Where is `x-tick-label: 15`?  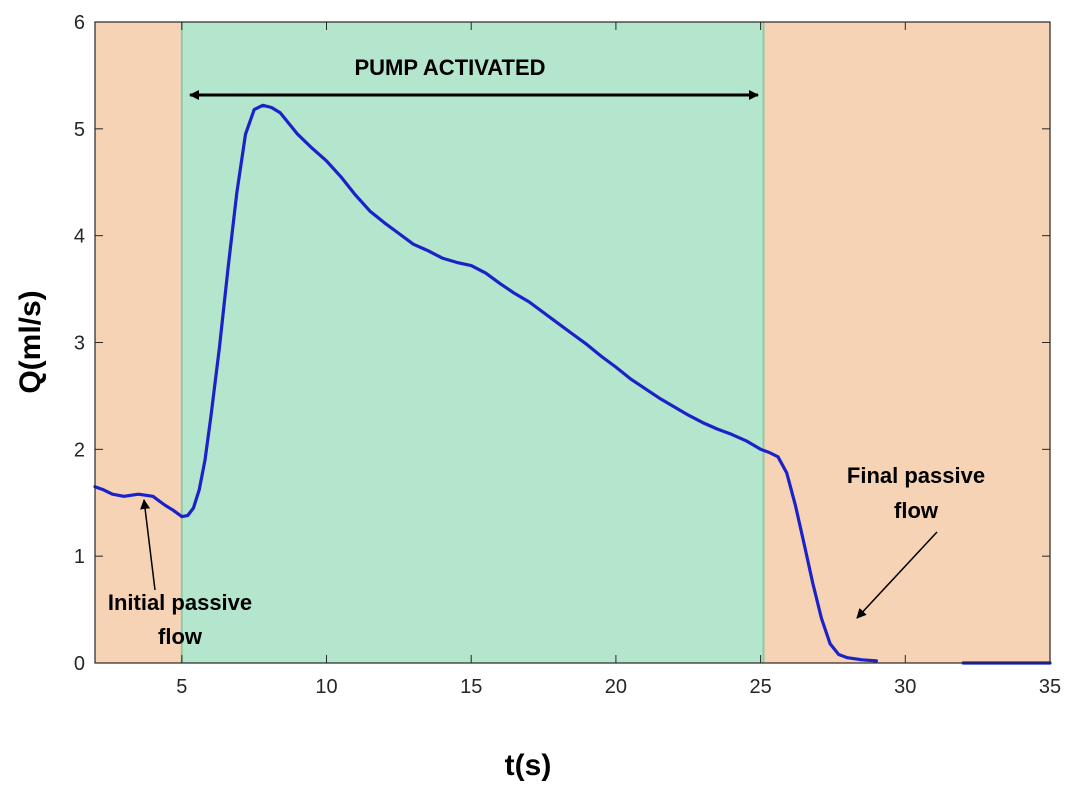 x-tick-label: 15 is located at coordinates (471, 687).